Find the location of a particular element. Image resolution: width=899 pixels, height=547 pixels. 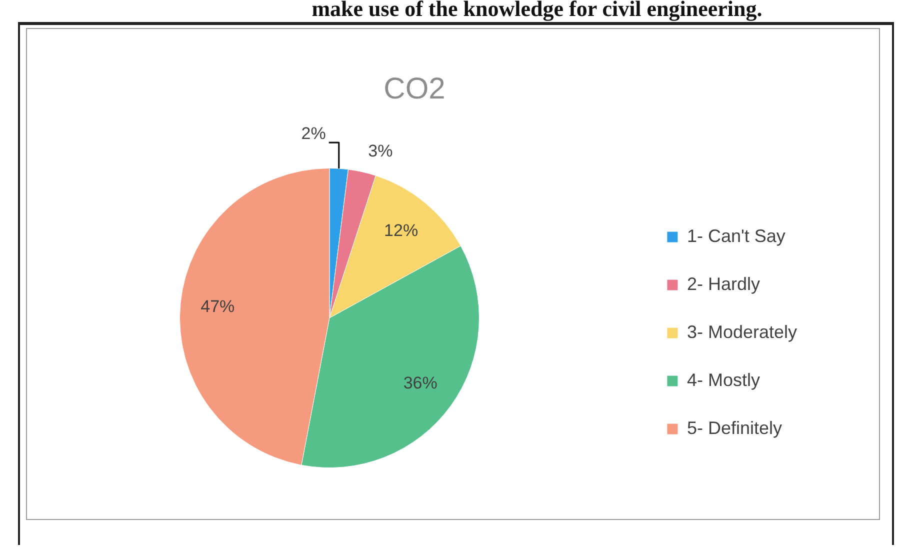

data-label: 3% is located at coordinates (380, 151).